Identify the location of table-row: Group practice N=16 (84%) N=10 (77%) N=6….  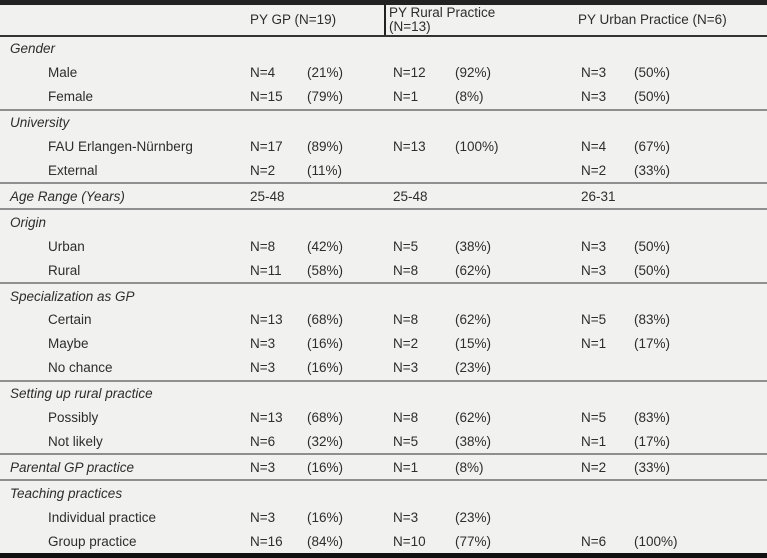
(383, 541).